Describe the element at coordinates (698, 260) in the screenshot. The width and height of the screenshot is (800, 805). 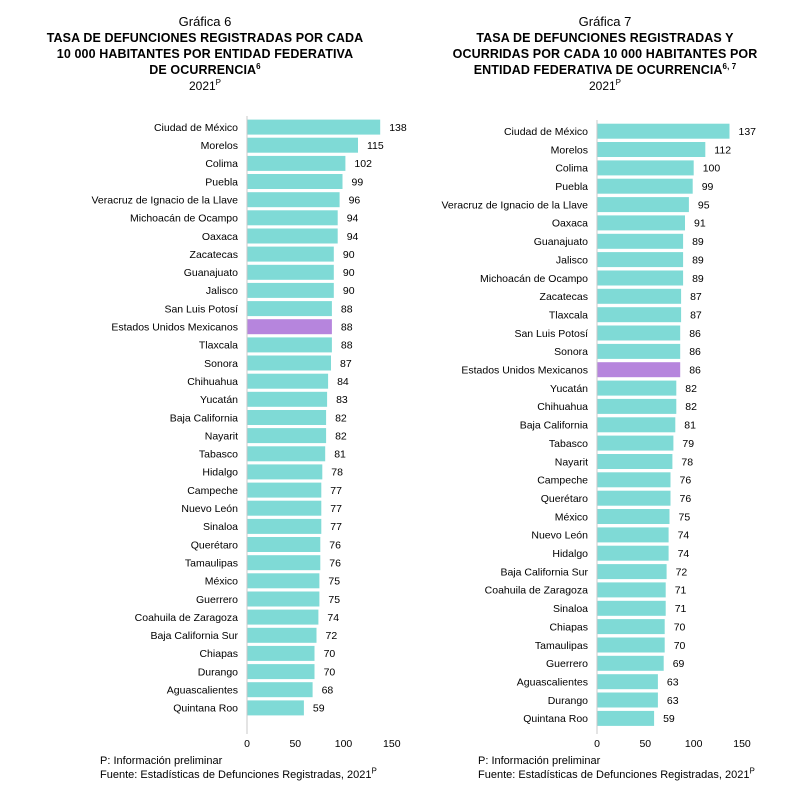
I see `value-label: 89` at that location.